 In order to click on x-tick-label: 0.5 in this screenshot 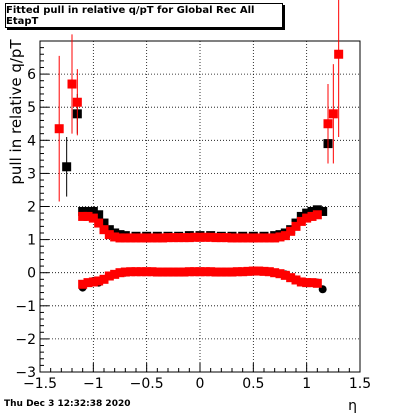, I will do `click(253, 384)`.